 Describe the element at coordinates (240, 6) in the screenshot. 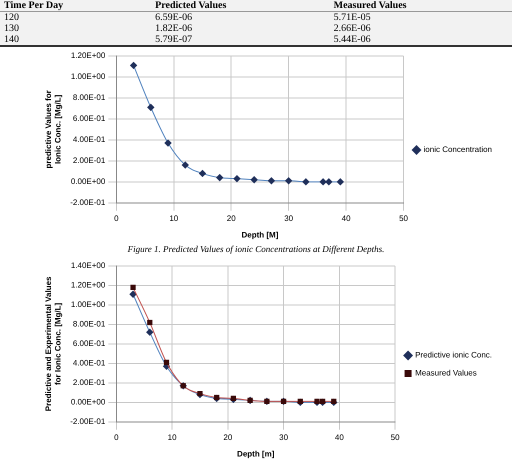

I see `category-label: Predicted Values` at that location.